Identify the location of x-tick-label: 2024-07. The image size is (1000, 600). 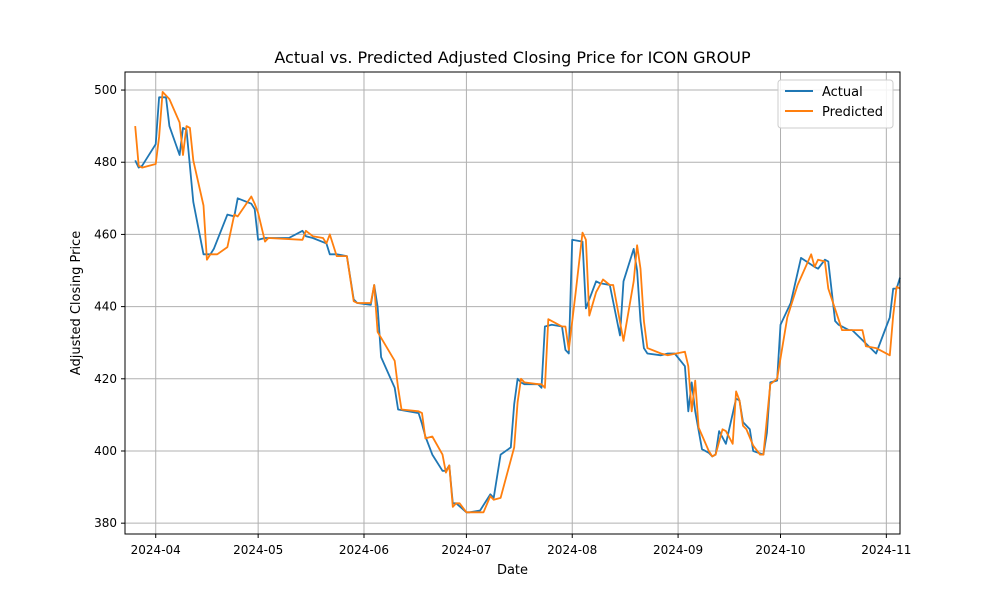
(466, 550).